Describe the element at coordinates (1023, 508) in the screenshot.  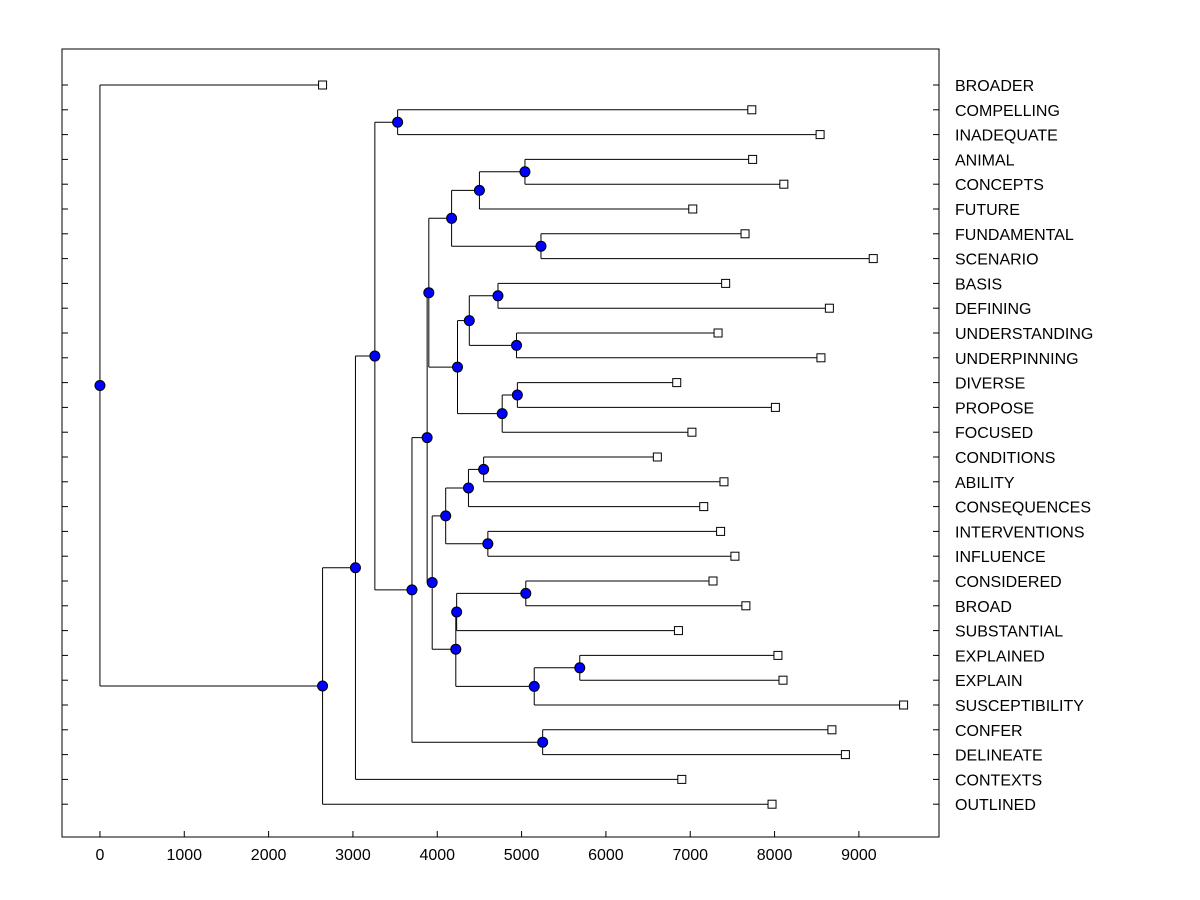
I see `leaf-label: CONSEQUENCES` at that location.